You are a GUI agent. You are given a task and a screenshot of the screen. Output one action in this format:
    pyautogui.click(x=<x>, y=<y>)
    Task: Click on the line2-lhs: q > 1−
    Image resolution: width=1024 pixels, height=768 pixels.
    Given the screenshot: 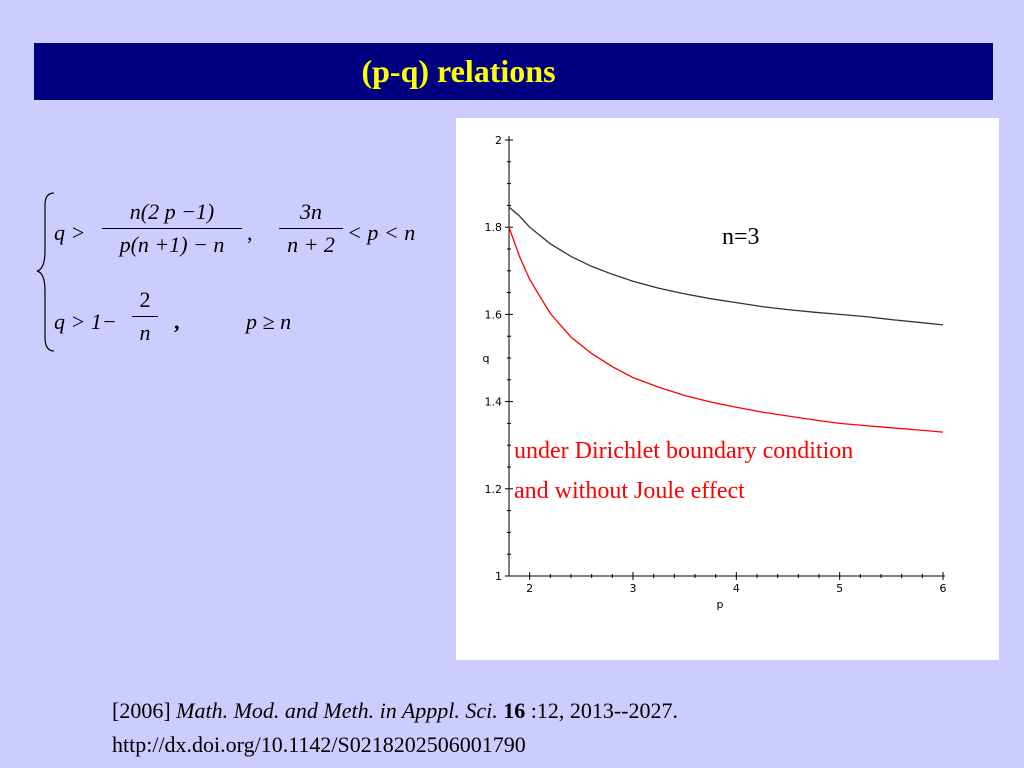 What is the action you would take?
    pyautogui.click(x=85, y=321)
    